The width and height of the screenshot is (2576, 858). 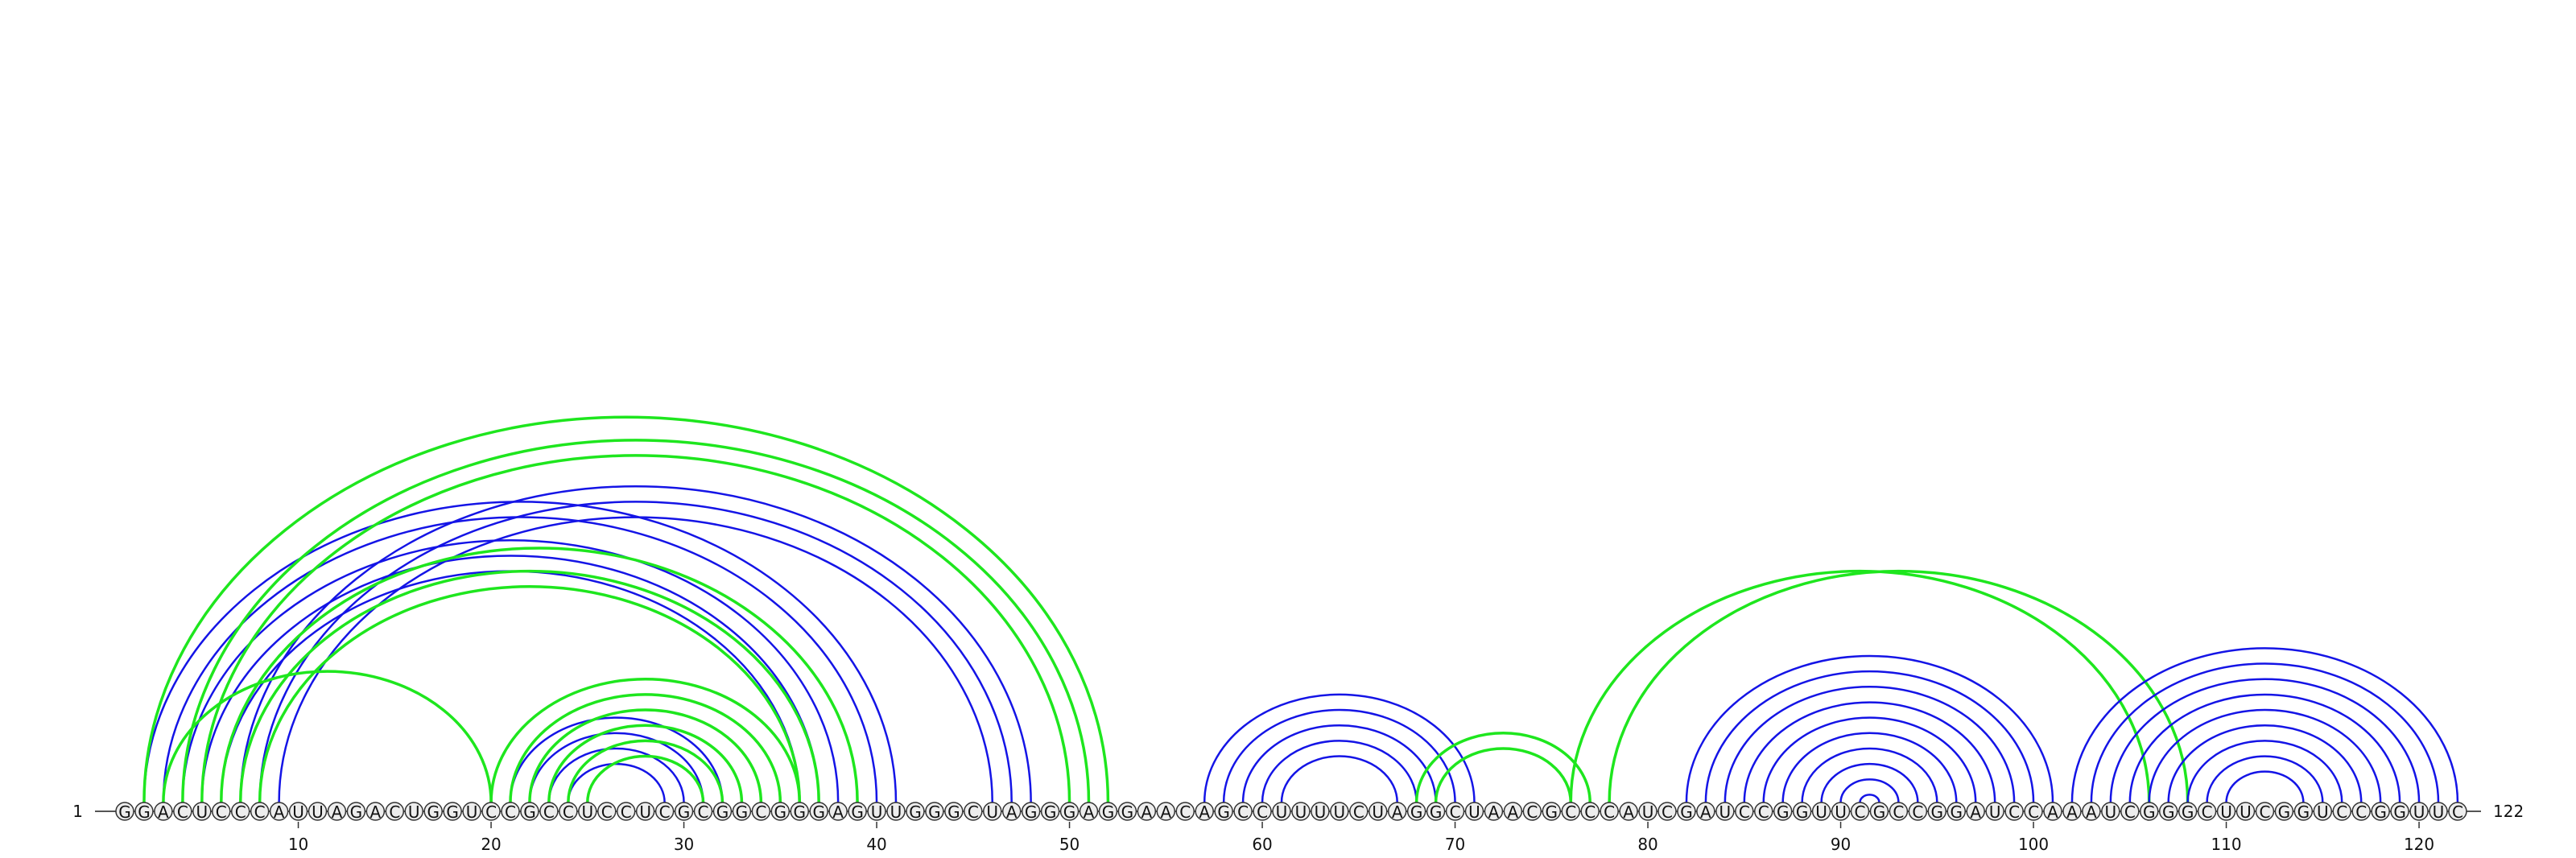 What do you see at coordinates (1147, 812) in the screenshot?
I see `nucleotide-54: A` at bounding box center [1147, 812].